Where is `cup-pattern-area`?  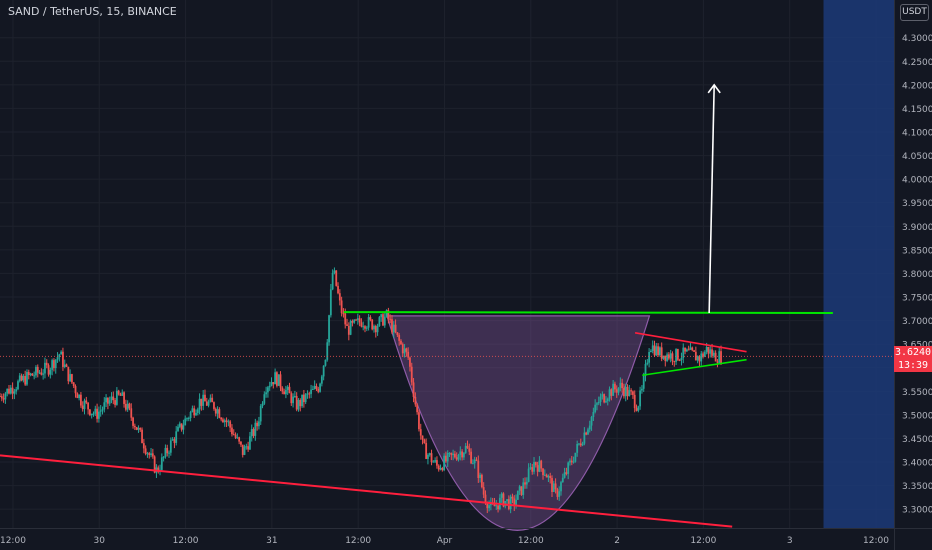
cup-pattern-area is located at coordinates (518, 423).